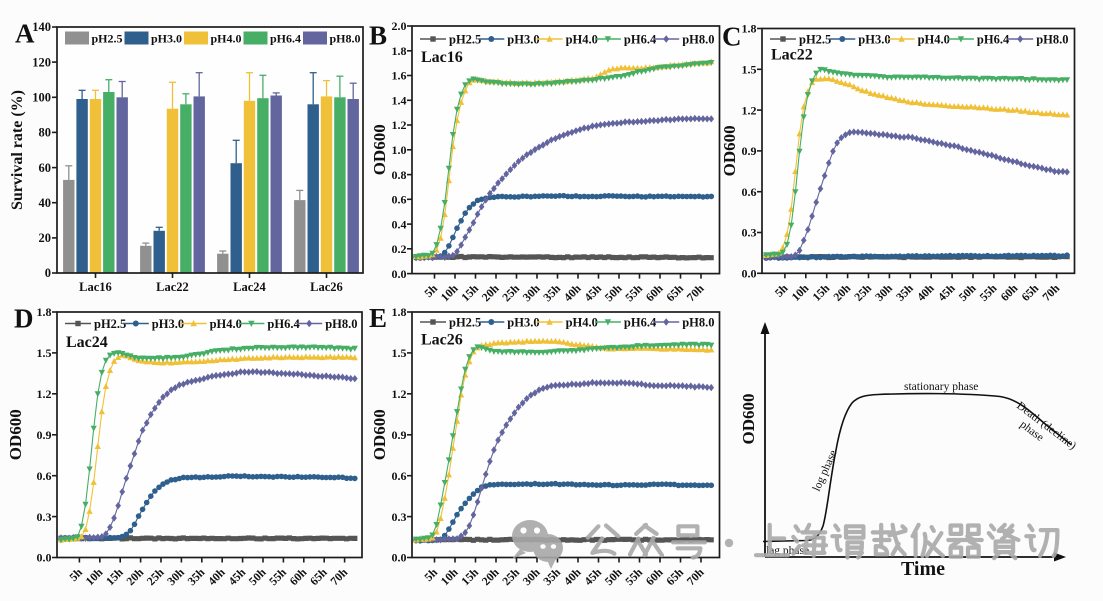 The width and height of the screenshot is (1103, 601). What do you see at coordinates (378, 318) in the screenshot?
I see `svg-text: E` at bounding box center [378, 318].